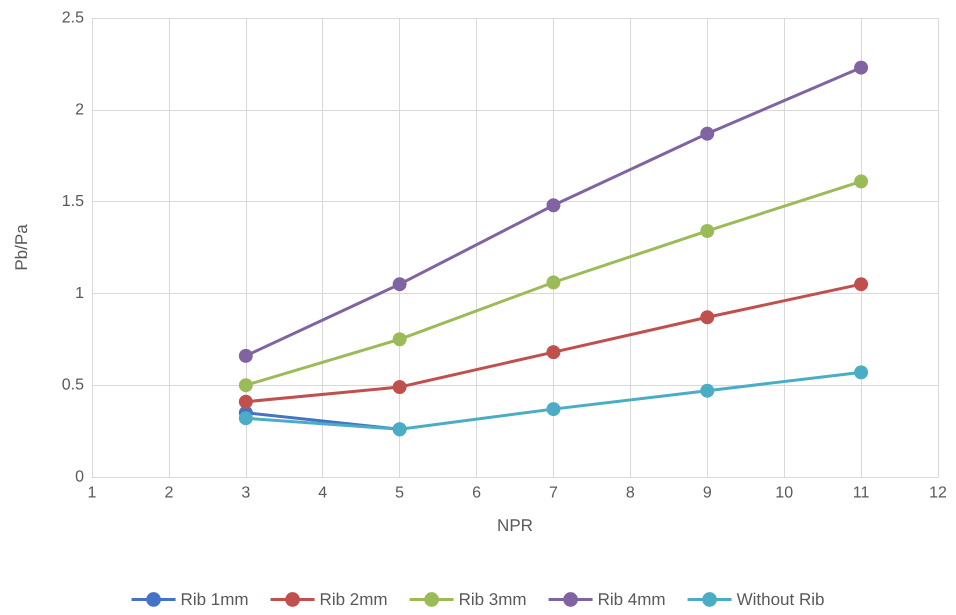 This screenshot has height=615, width=956. Describe the element at coordinates (399, 493) in the screenshot. I see `x-tick-label: 5` at that location.